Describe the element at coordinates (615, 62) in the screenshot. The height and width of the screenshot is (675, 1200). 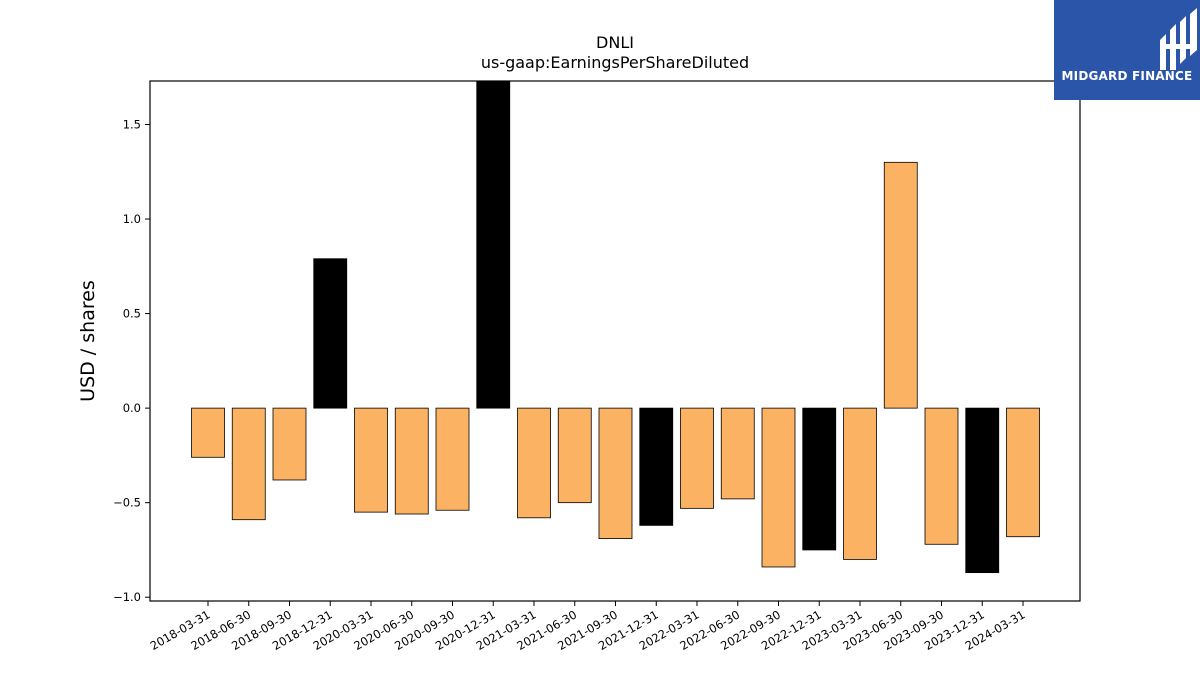
I see `chart-subtitle: us-gaap:EarningsPerShareDiluted` at that location.